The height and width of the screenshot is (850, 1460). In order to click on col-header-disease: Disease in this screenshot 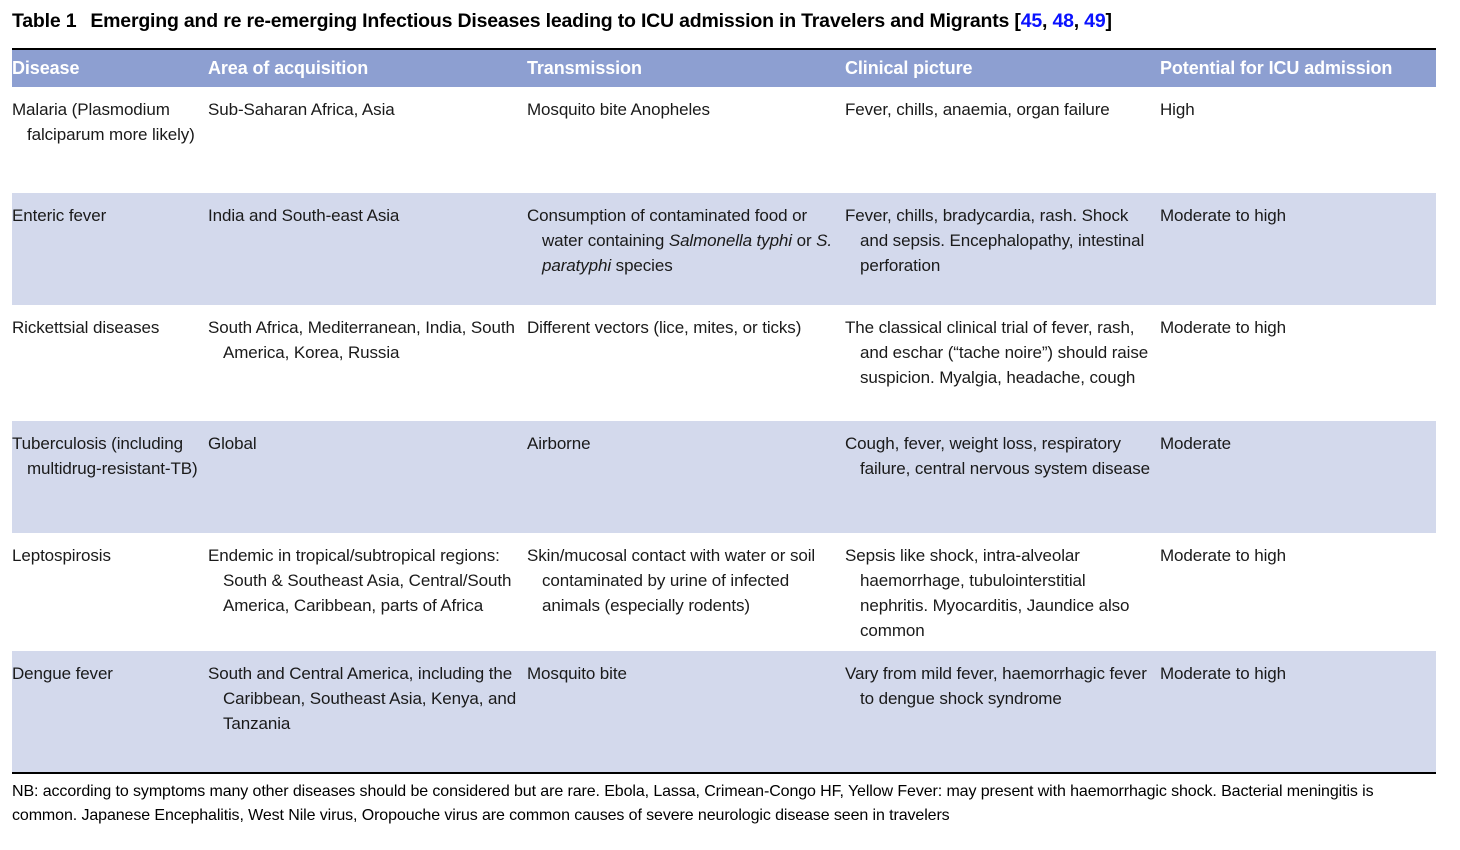, I will do `click(110, 68)`.